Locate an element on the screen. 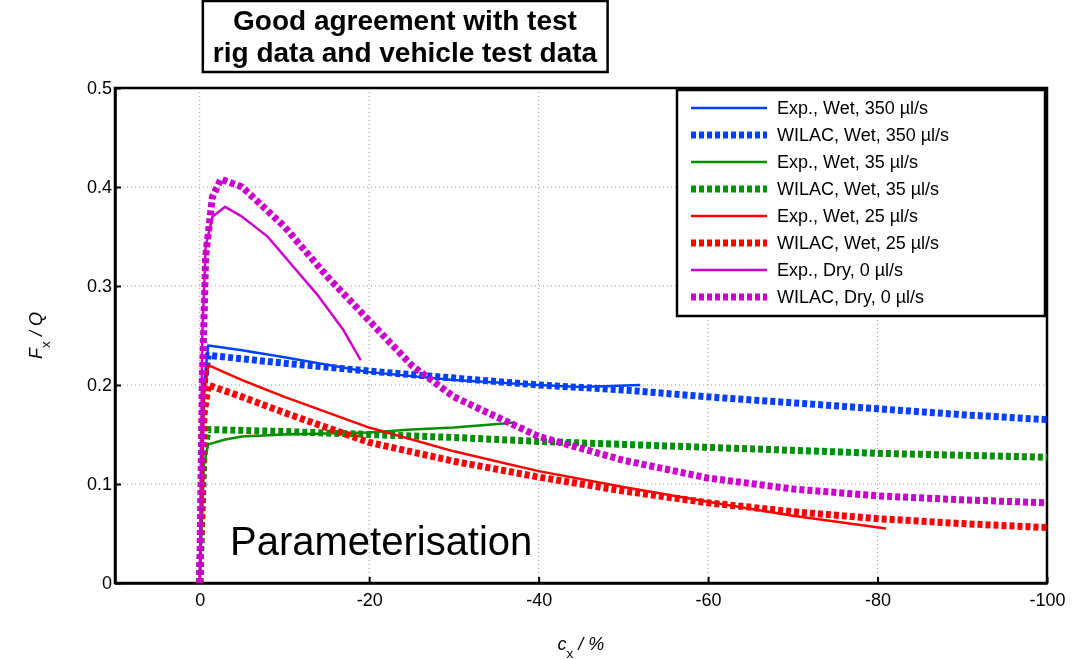 This screenshot has width=1079, height=660. annotation: Parameterisation is located at coordinates (381, 541).